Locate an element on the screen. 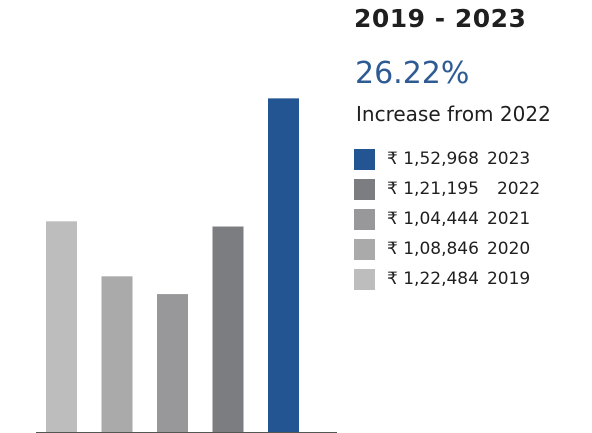 The width and height of the screenshot is (592, 433). bar-2021 is located at coordinates (172, 363).